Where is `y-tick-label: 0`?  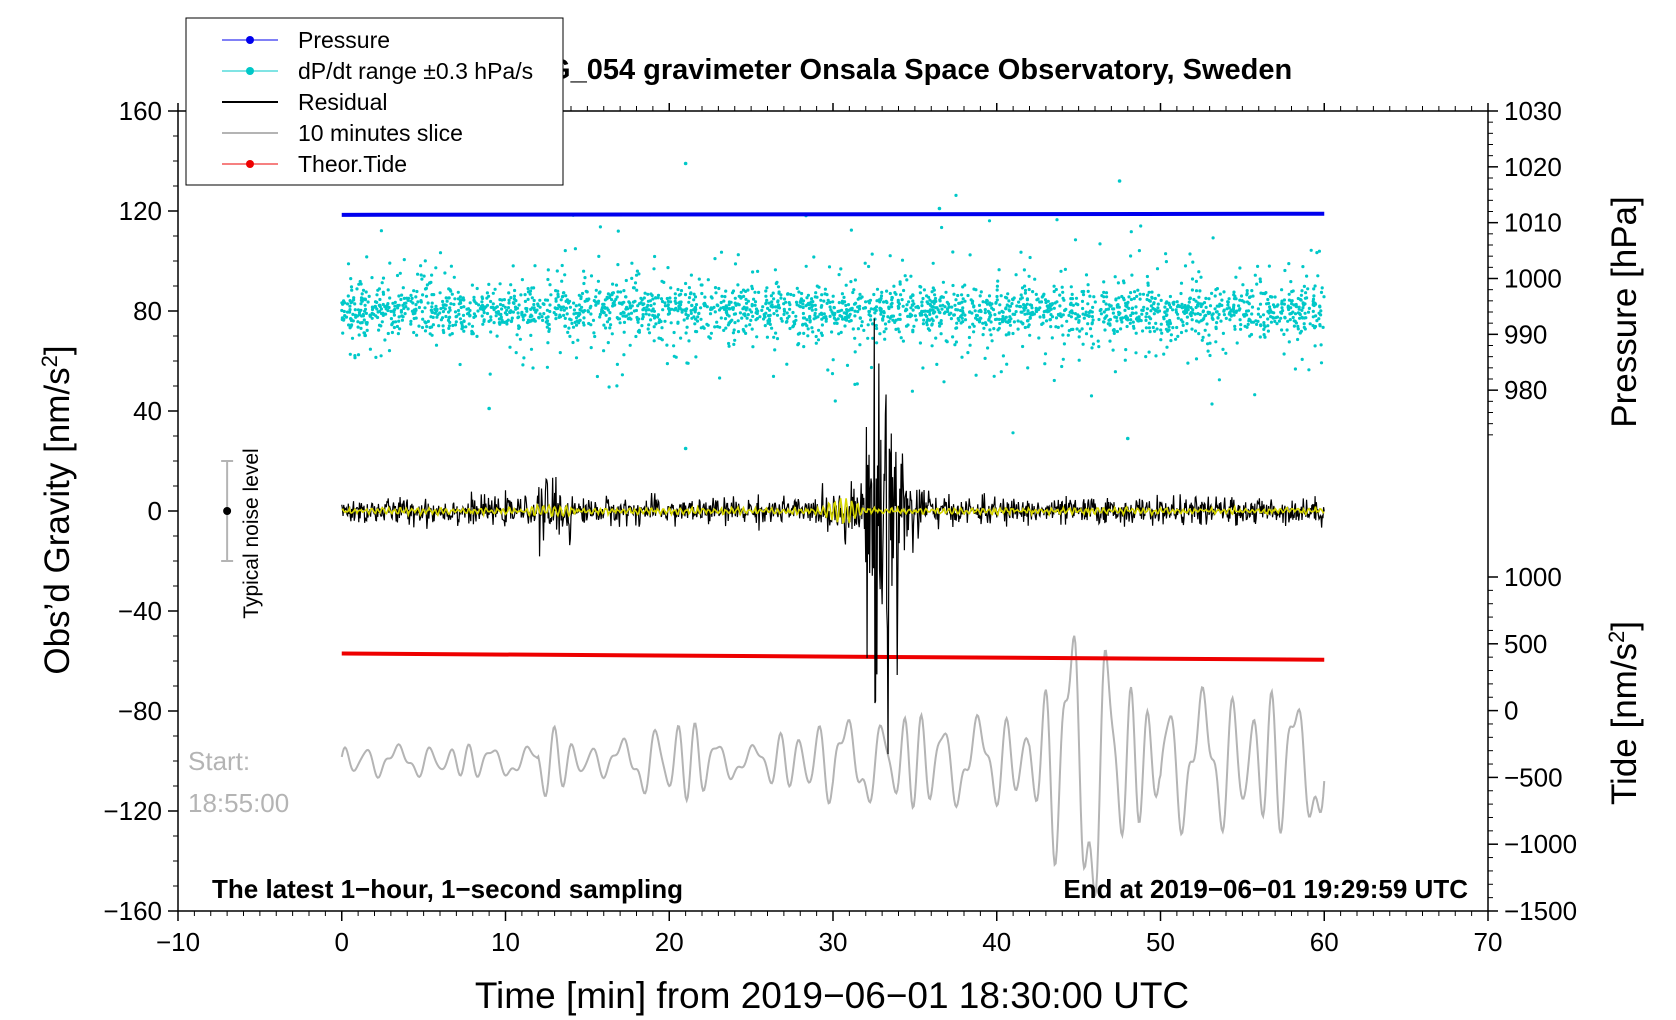 y-tick-label: 0 is located at coordinates (155, 511).